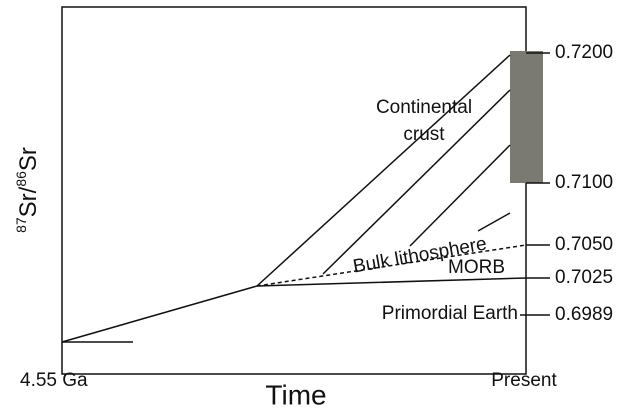  I want to click on annotation: Continental, so click(424, 107).